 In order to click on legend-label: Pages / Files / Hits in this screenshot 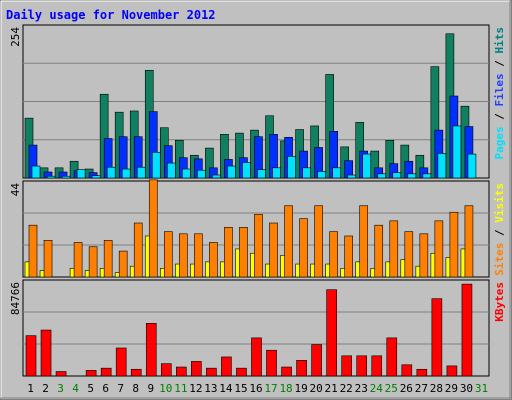, I will do `click(499, 93)`.